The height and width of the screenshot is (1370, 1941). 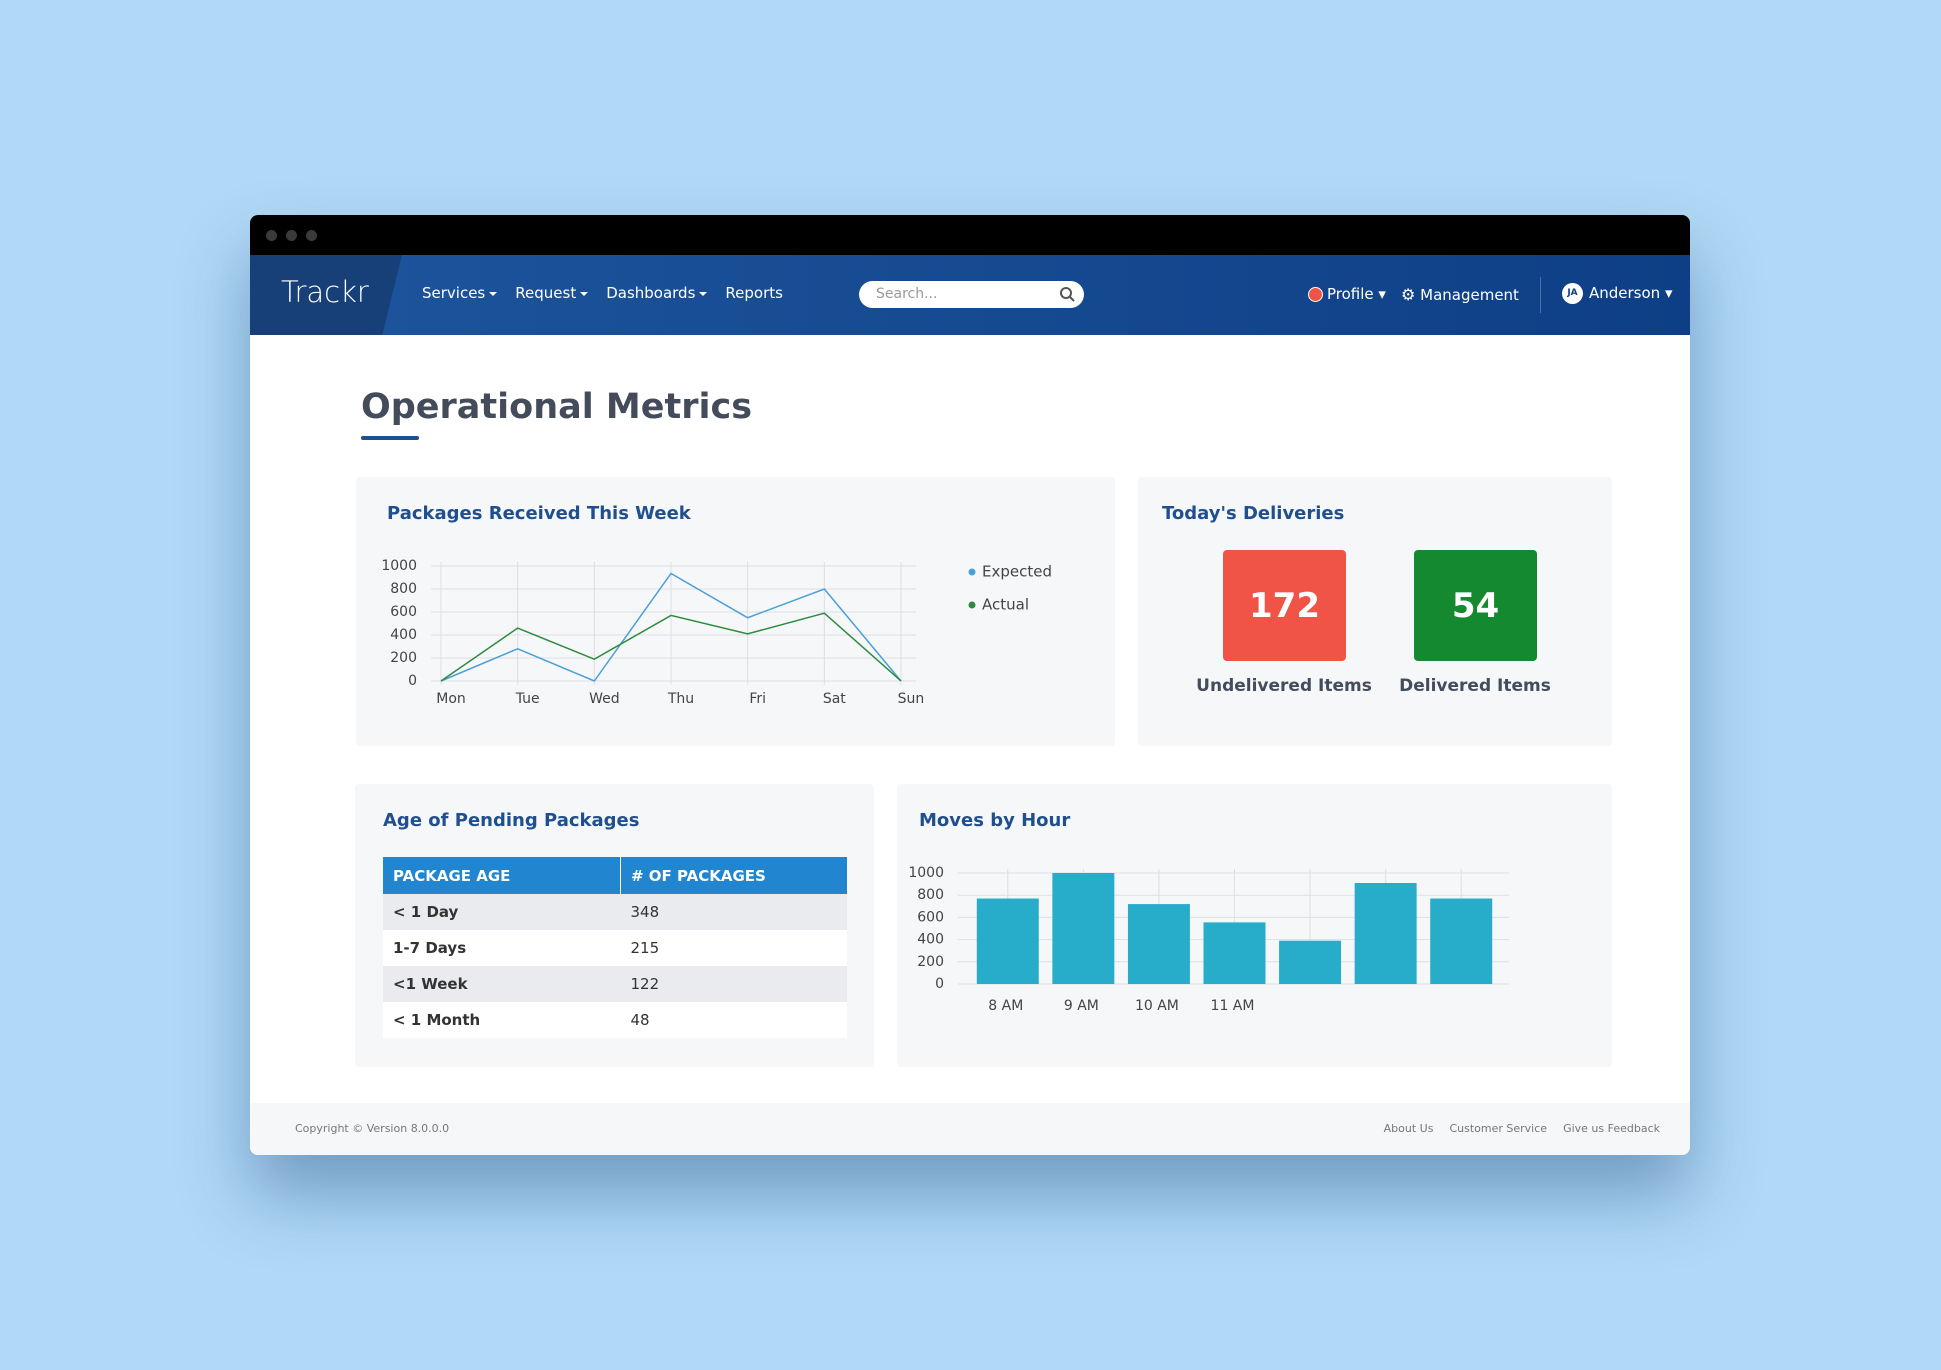 What do you see at coordinates (1572, 293) in the screenshot?
I see `avatar: JA` at bounding box center [1572, 293].